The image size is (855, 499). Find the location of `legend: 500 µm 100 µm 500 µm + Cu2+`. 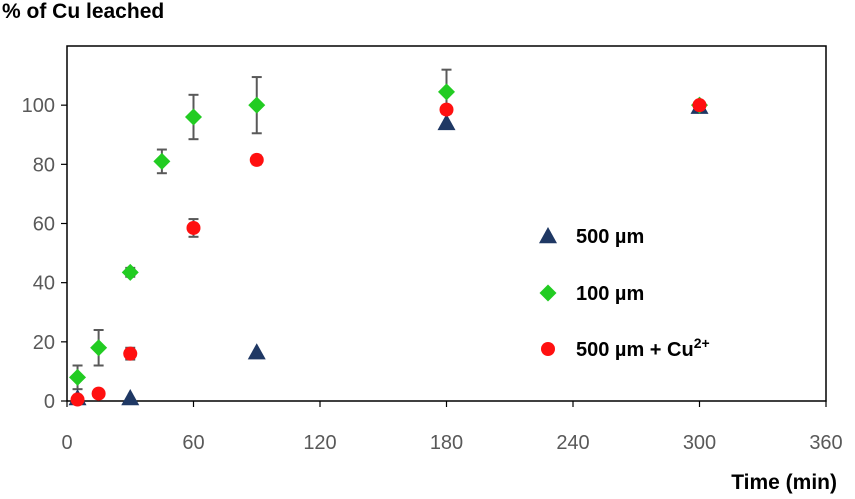

legend: 500 µm 100 µm 500 µm + Cu2+ is located at coordinates (624, 293).